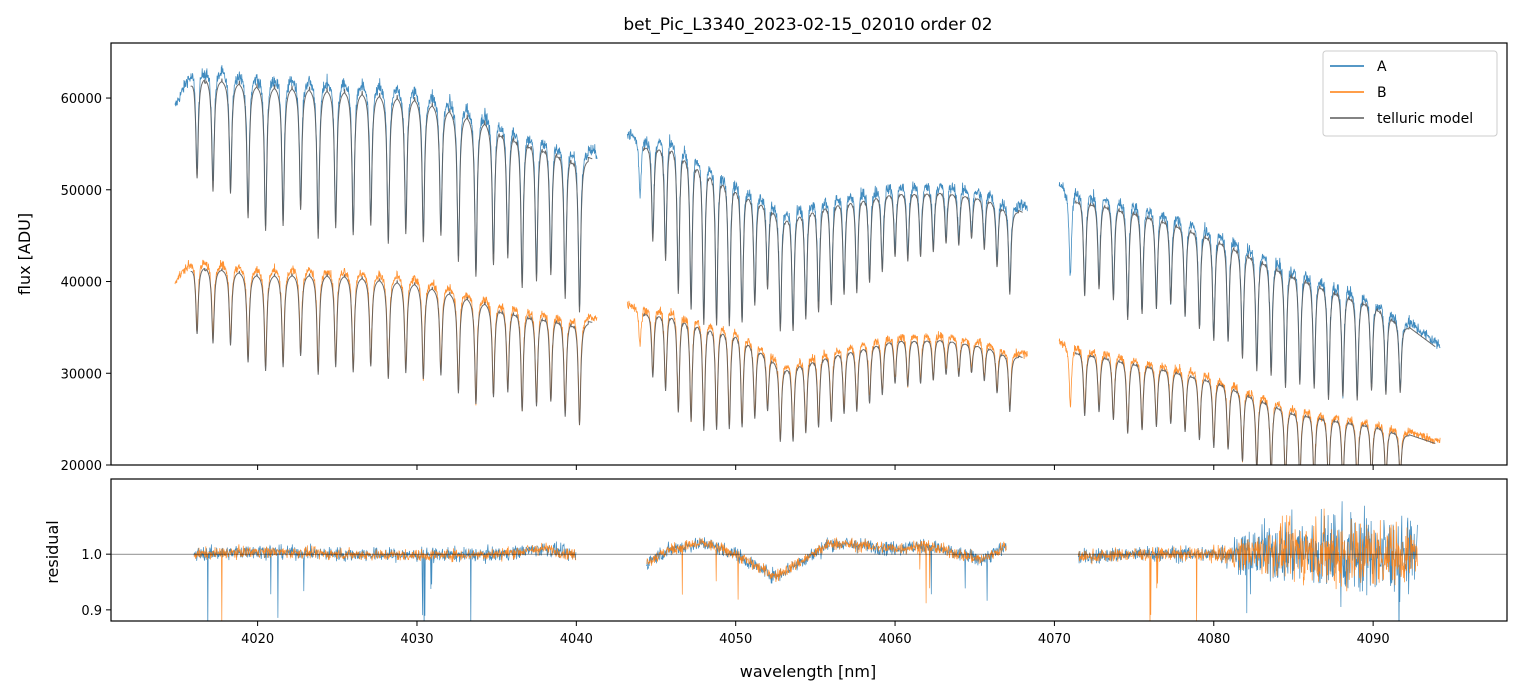 Image resolution: width=1520 pixels, height=696 pixels. Describe the element at coordinates (257, 639) in the screenshot. I see `x-tick-label: 4020` at that location.